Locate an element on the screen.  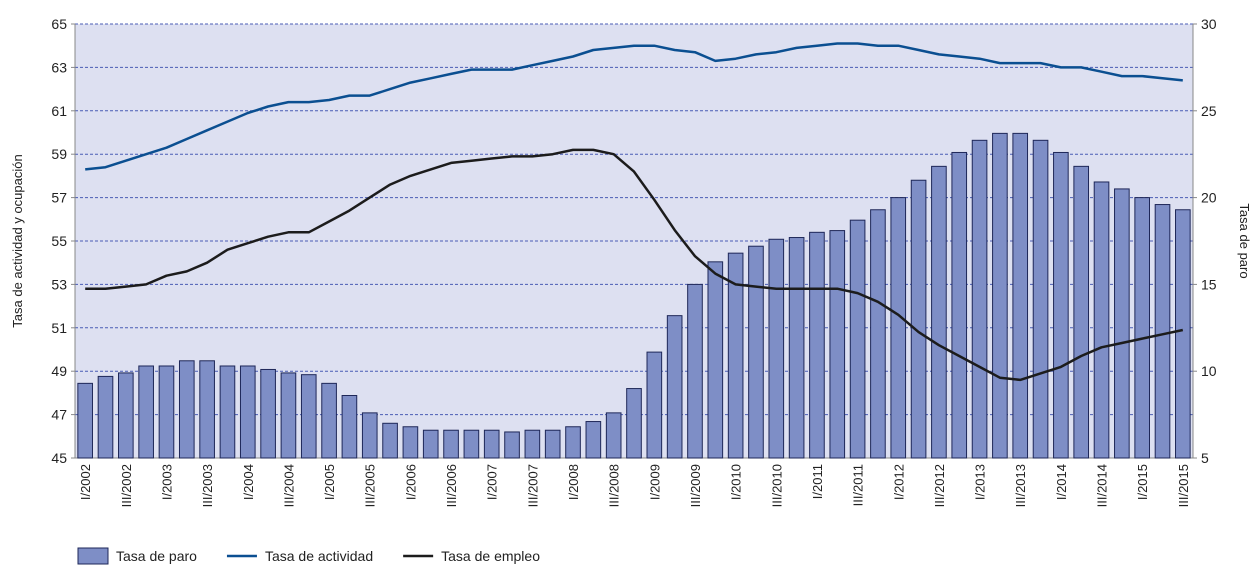
x-tick-label: III/2004 is located at coordinates (288, 485).